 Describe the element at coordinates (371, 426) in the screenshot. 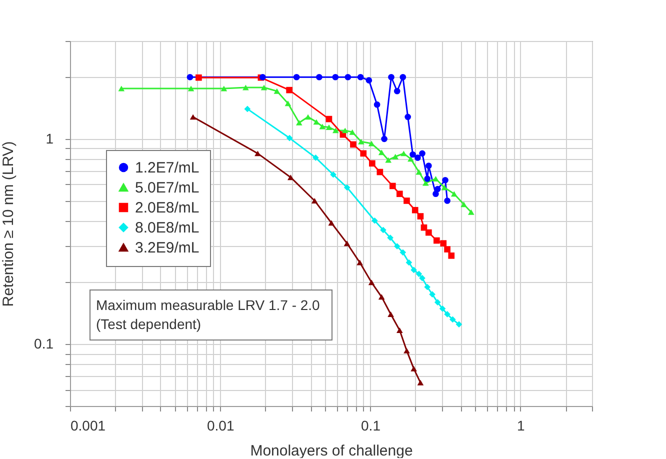

I see `x-tick-label: 0.1` at that location.